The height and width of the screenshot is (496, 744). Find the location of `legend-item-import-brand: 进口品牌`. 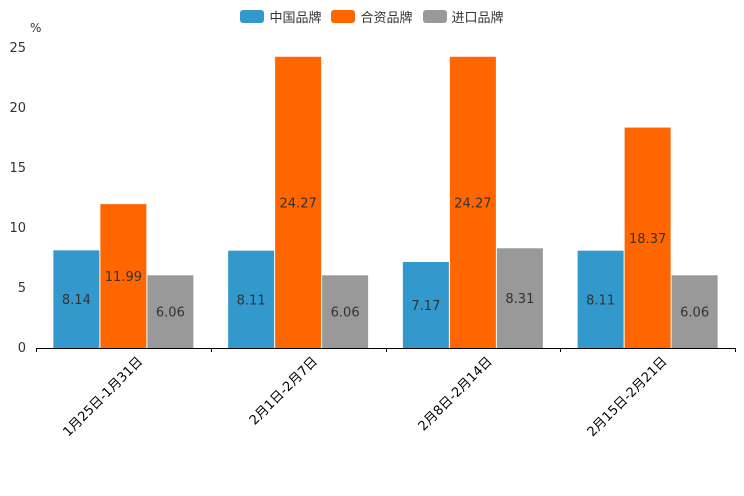

legend-item-import-brand: 进口品牌 is located at coordinates (463, 16).